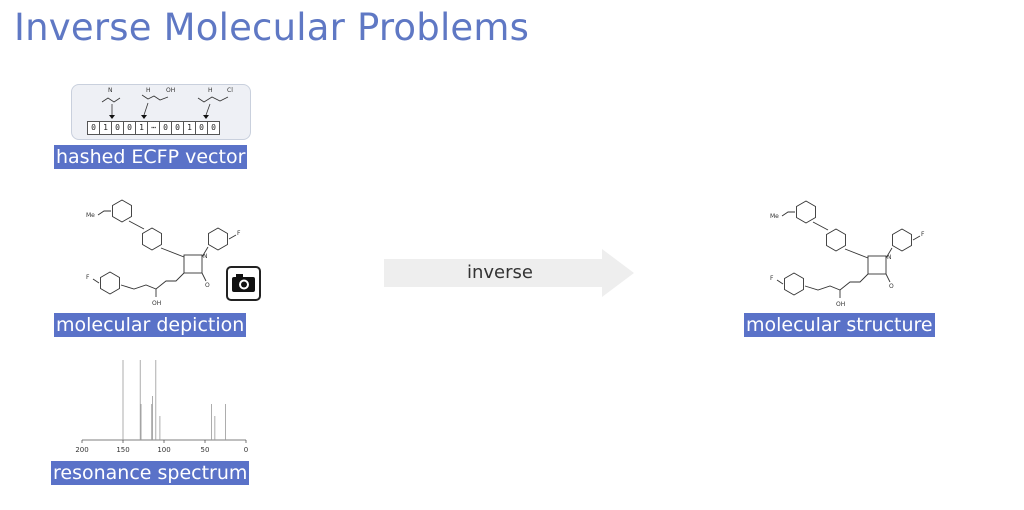  What do you see at coordinates (839, 325) in the screenshot?
I see `structure-label: molecular structure` at bounding box center [839, 325].